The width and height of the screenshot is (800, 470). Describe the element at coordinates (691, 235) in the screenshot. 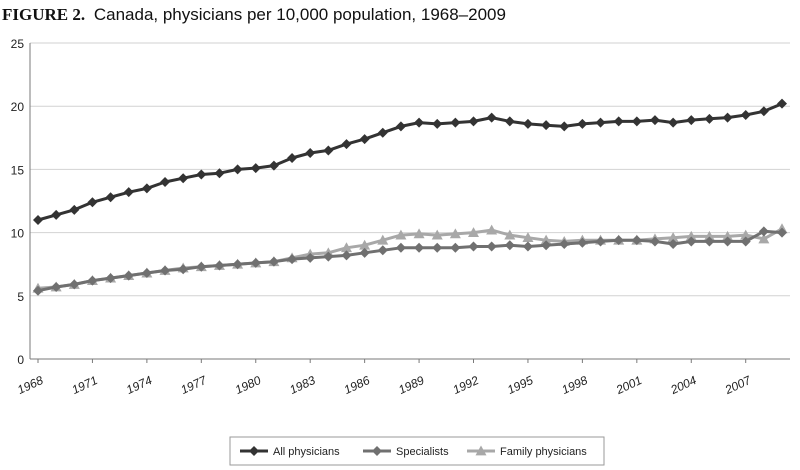

I see `data-point-family-physicians-2004` at that location.